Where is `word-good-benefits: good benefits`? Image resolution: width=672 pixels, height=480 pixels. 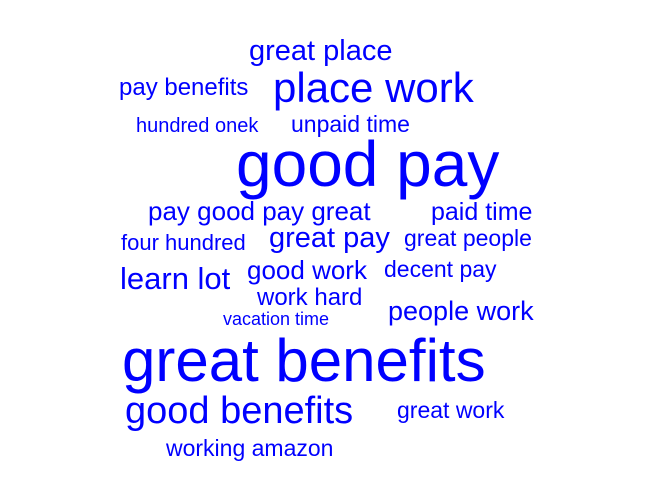 word-good-benefits: good benefits is located at coordinates (239, 411).